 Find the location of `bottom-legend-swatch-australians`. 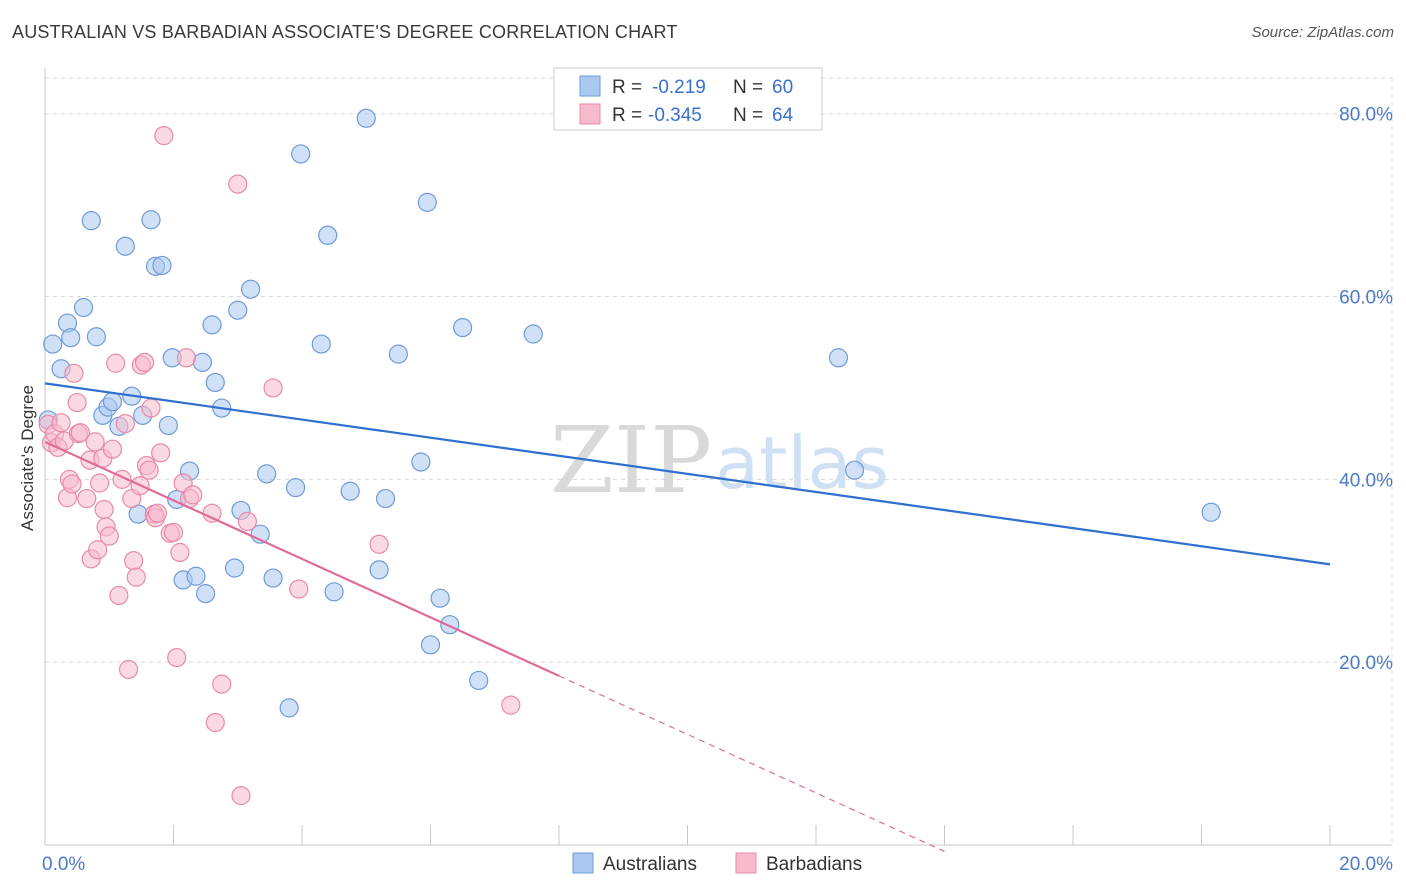

bottom-legend-swatch-australians is located at coordinates (583, 863).